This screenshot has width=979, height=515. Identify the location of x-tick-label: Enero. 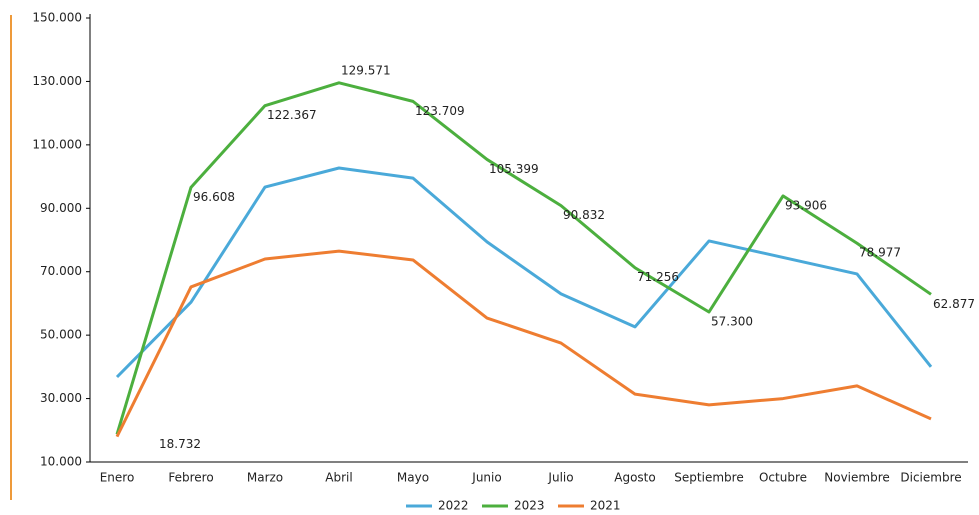
(117, 478).